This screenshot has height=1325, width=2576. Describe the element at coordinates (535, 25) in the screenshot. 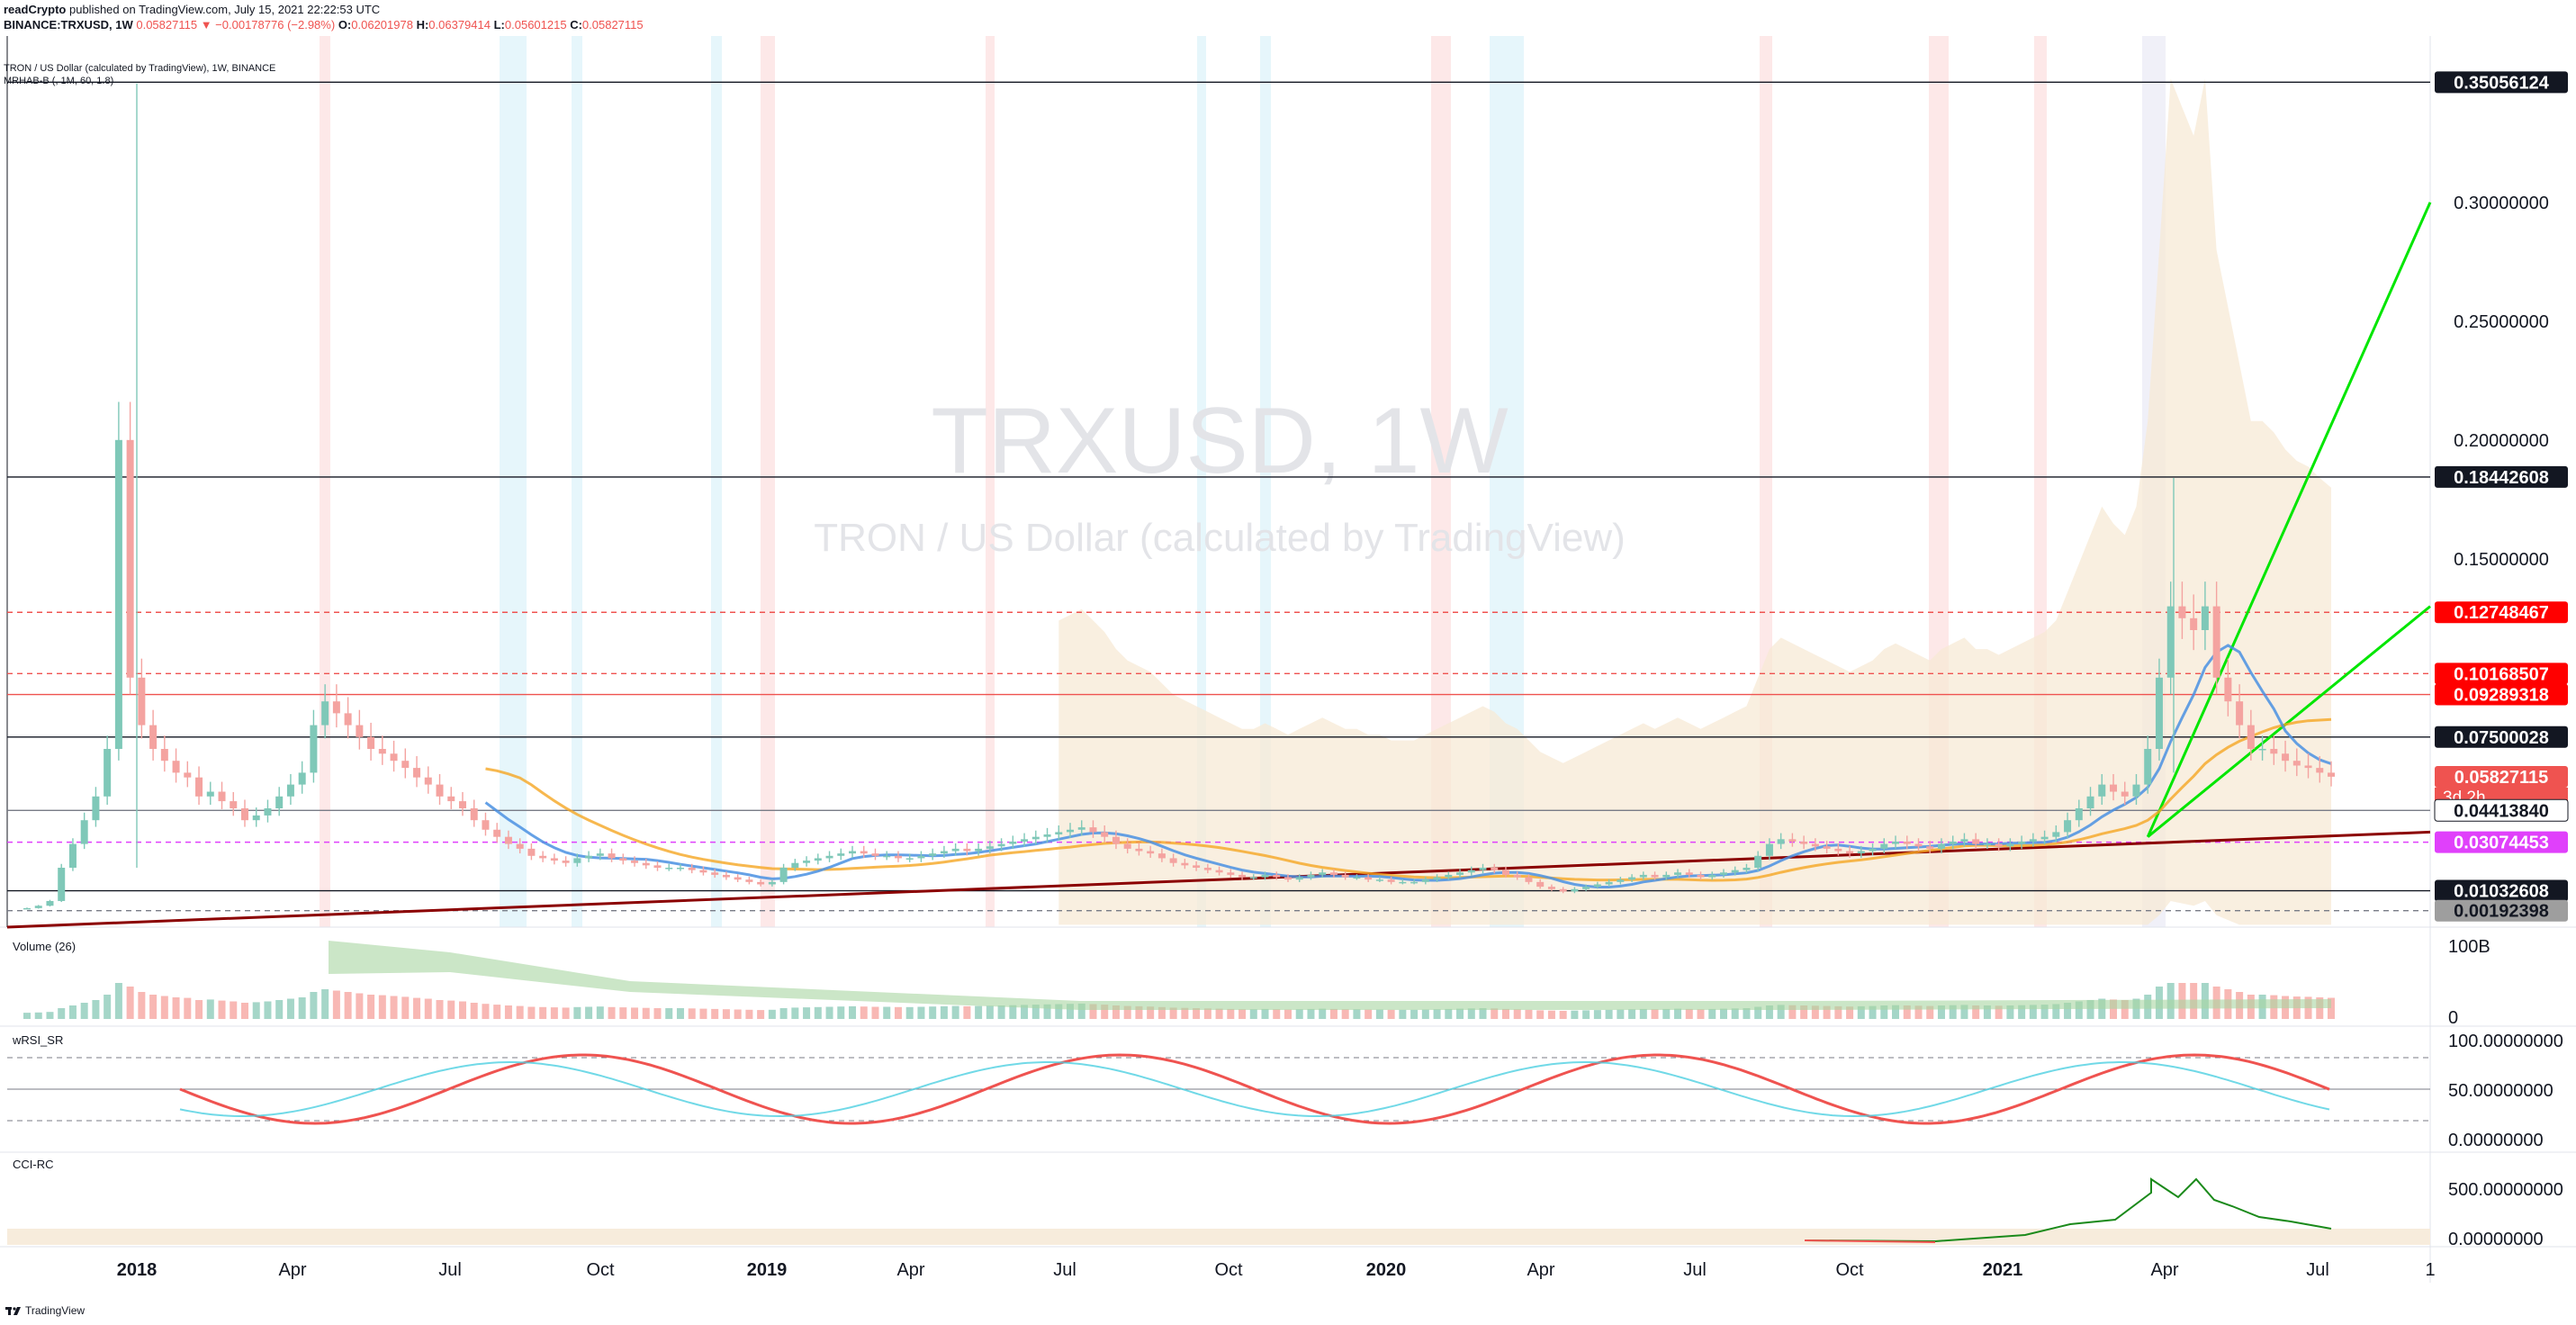

I see `low-value: 0.05601215` at that location.